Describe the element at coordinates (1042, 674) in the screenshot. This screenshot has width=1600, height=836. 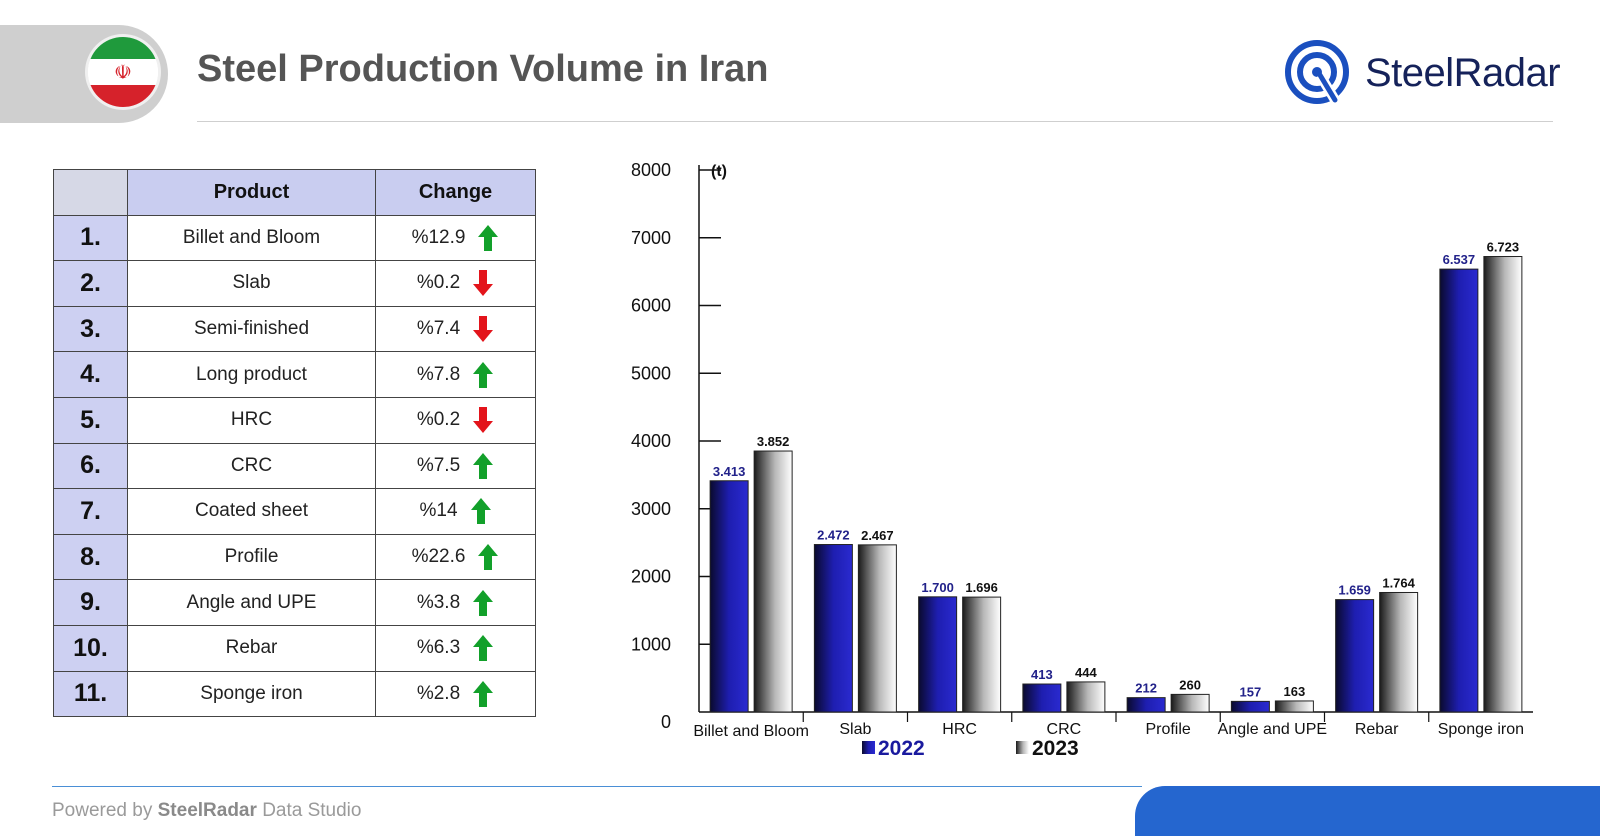
I see `data-label: 413` at that location.